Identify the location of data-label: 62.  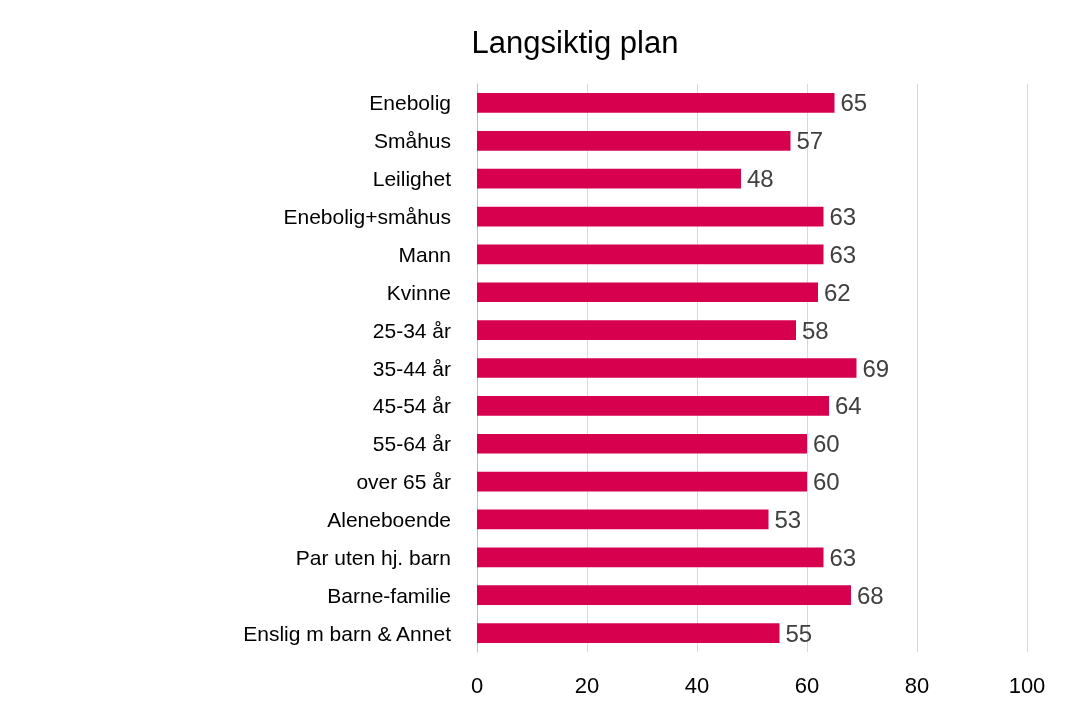
(837, 292).